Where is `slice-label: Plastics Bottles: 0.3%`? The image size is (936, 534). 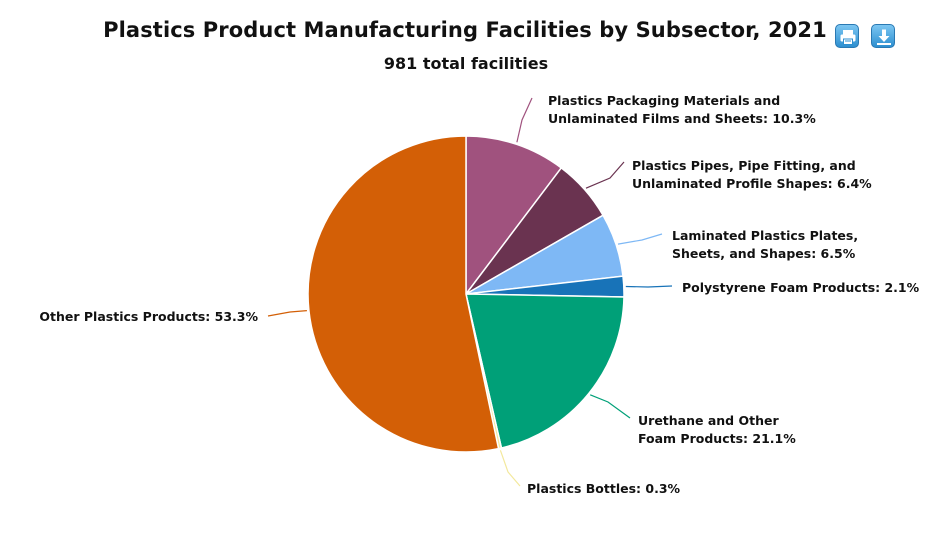
slice-label: Plastics Bottles: 0.3% is located at coordinates (604, 488).